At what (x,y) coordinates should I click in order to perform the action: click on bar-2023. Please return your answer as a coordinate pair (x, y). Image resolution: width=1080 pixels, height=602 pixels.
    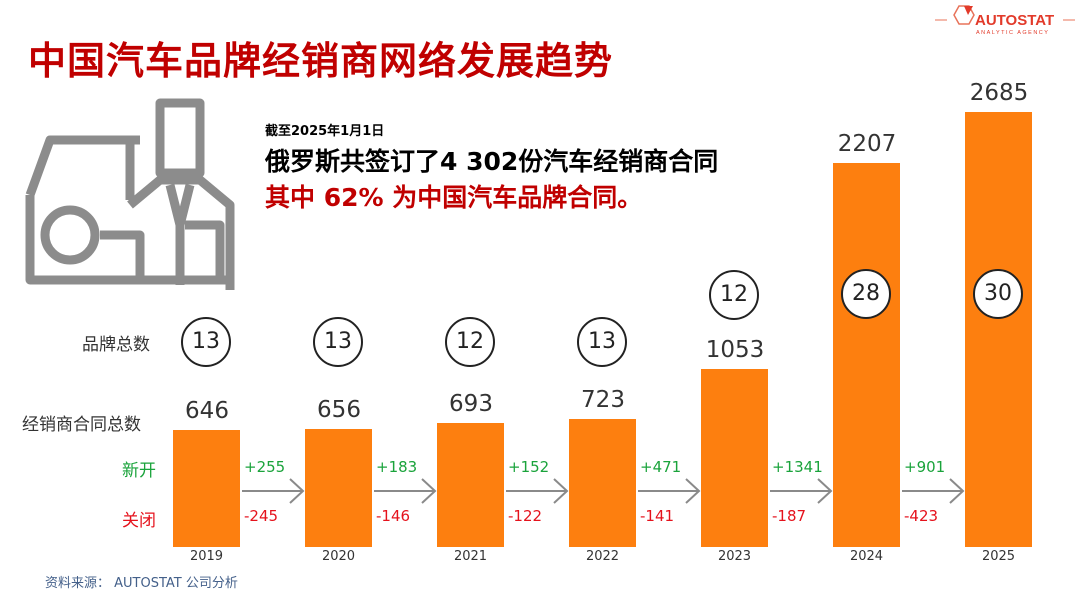
    Looking at the image, I should click on (734, 458).